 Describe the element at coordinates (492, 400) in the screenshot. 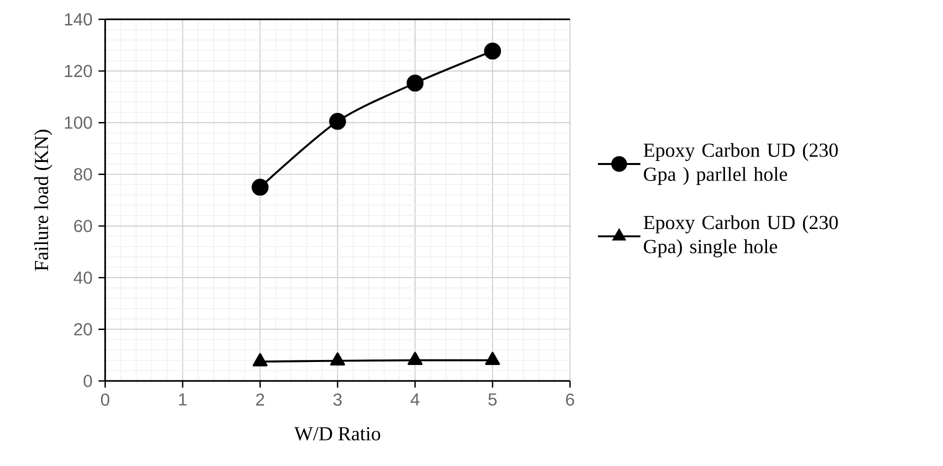

I see `x-tick-label: 5` at that location.